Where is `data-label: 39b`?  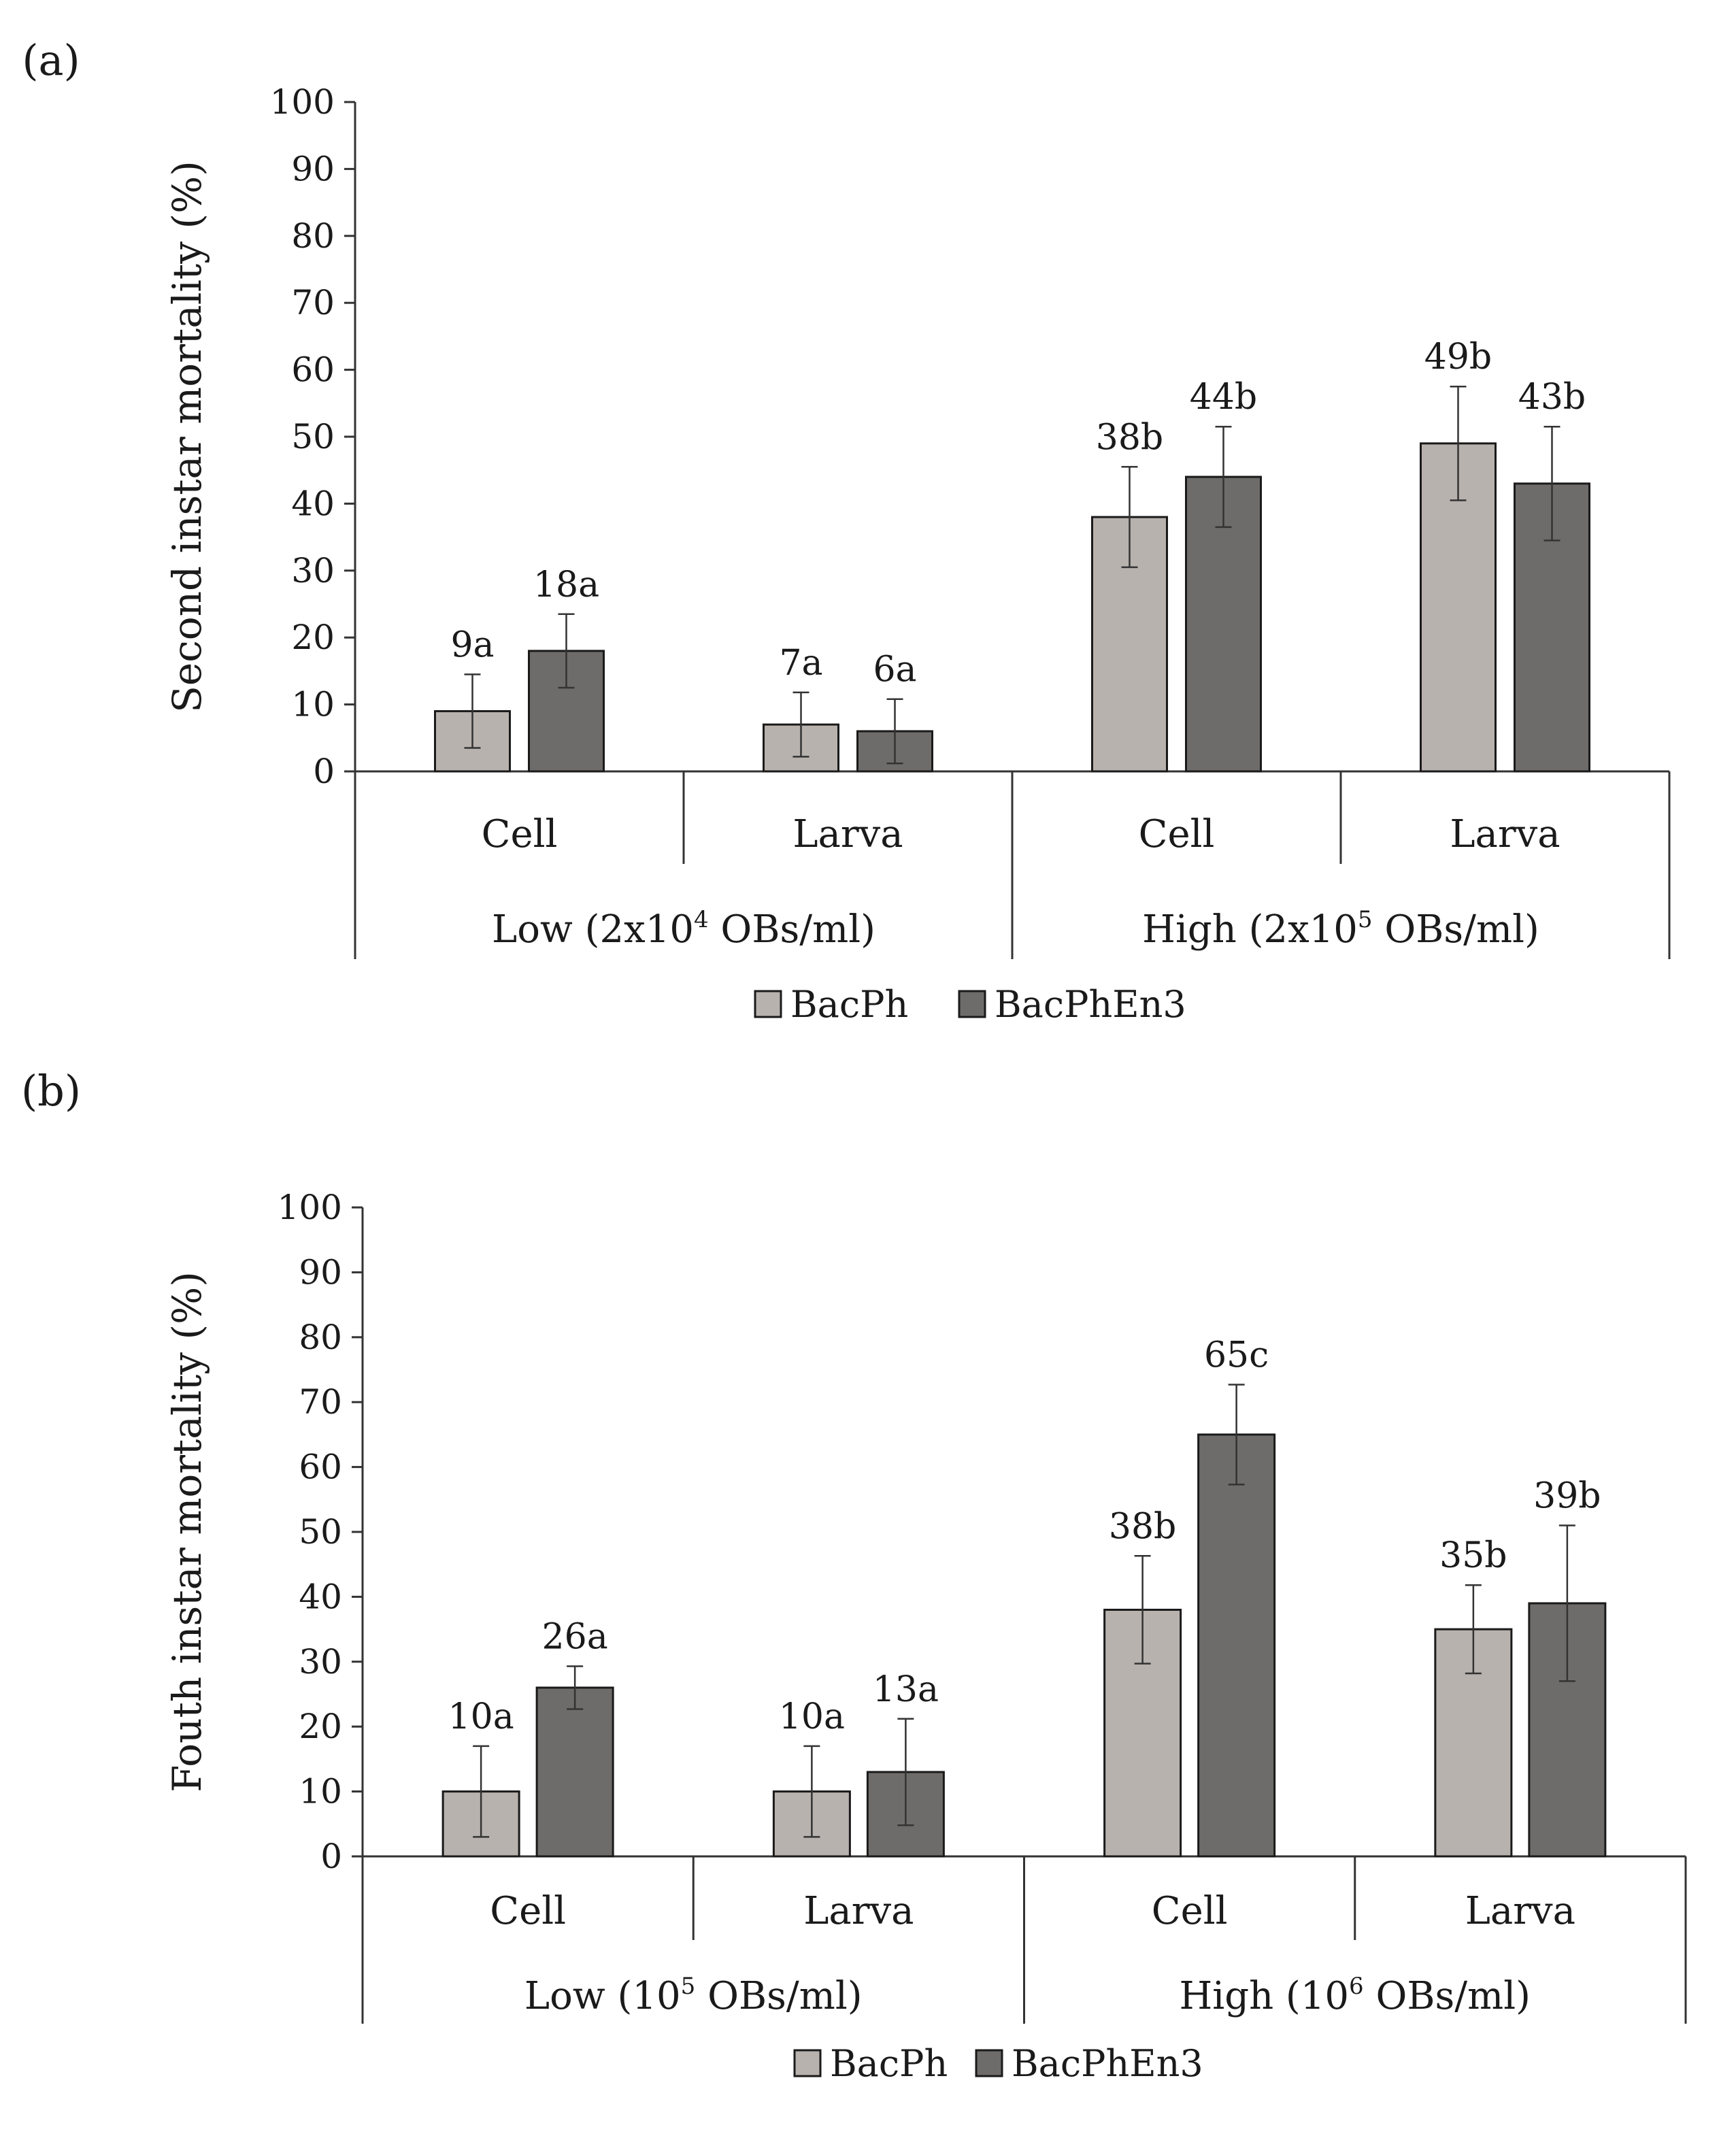
data-label: 39b is located at coordinates (1567, 1495).